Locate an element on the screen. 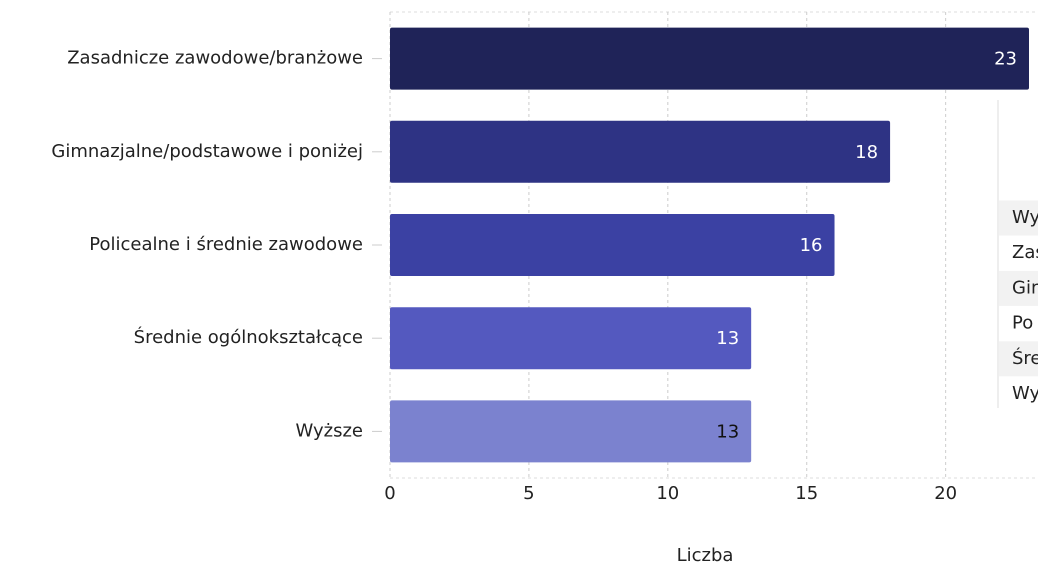 The width and height of the screenshot is (1038, 563). y-tick-label: Średnie ogólnokształcące is located at coordinates (248, 337).